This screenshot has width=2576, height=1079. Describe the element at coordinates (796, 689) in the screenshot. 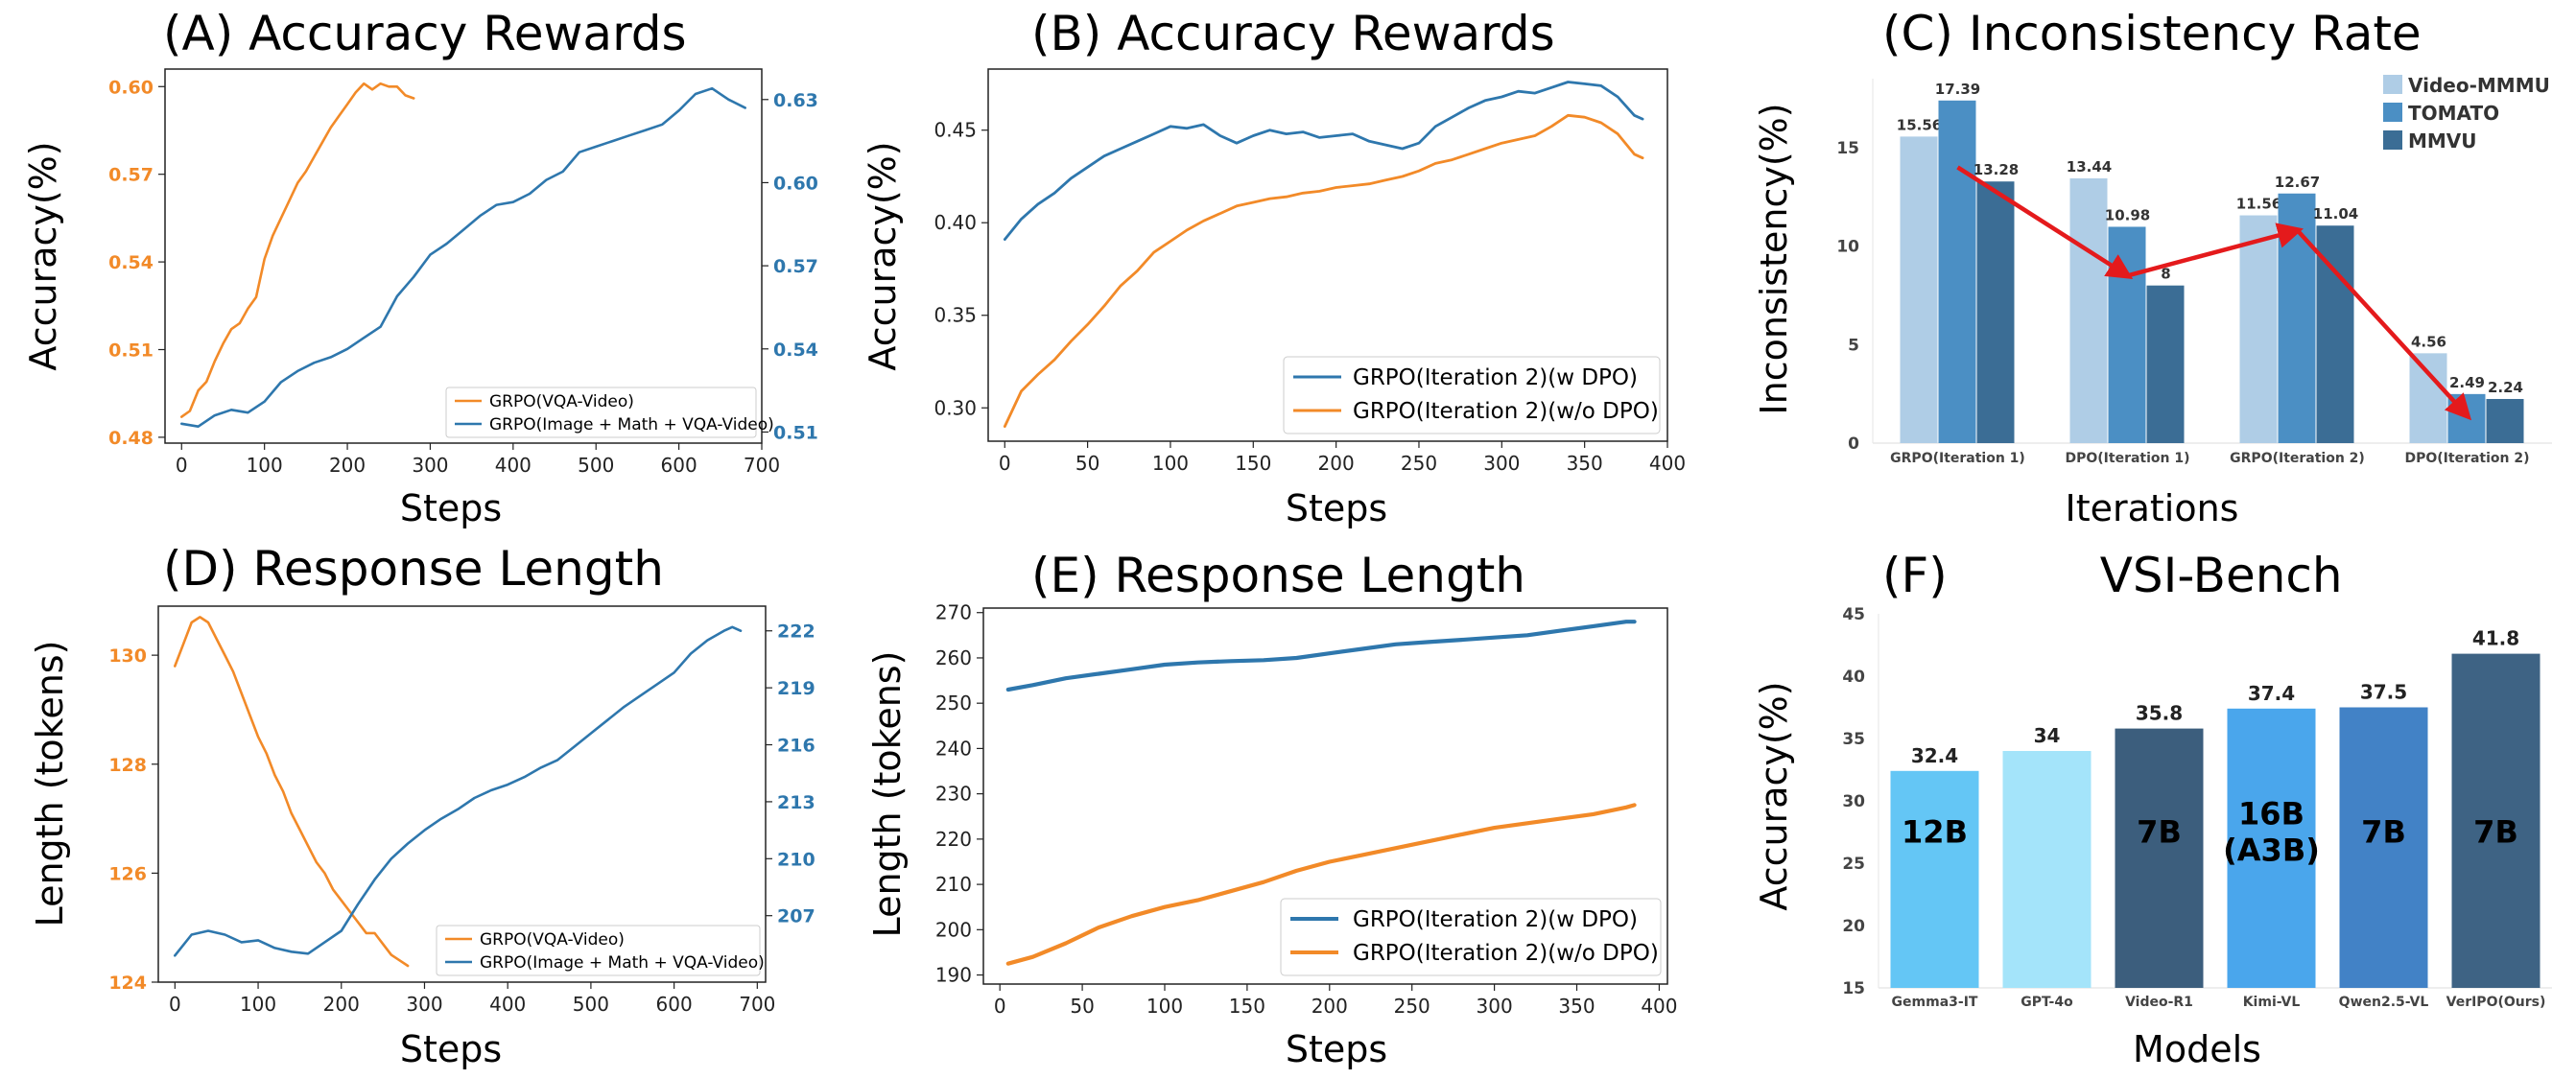

I see `y-tick-label-right: 219` at that location.